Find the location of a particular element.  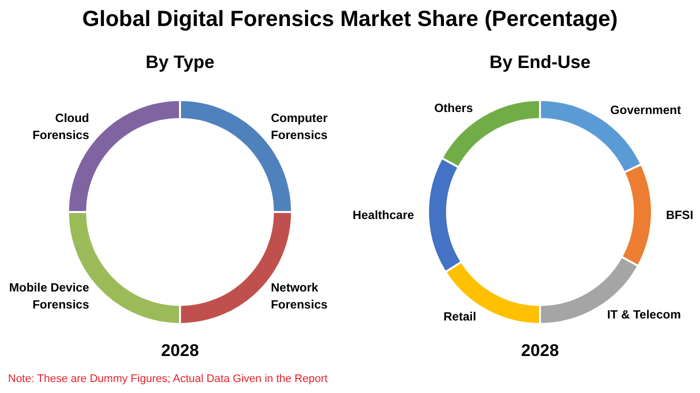

slice-label: IT & Telecom is located at coordinates (644, 315).